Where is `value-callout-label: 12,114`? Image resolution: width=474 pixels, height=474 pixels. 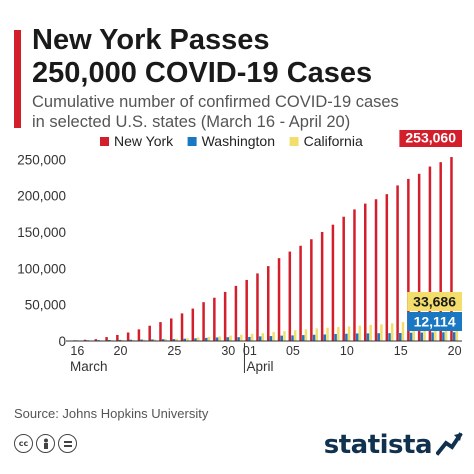 value-callout-label: 12,114 is located at coordinates (435, 322).